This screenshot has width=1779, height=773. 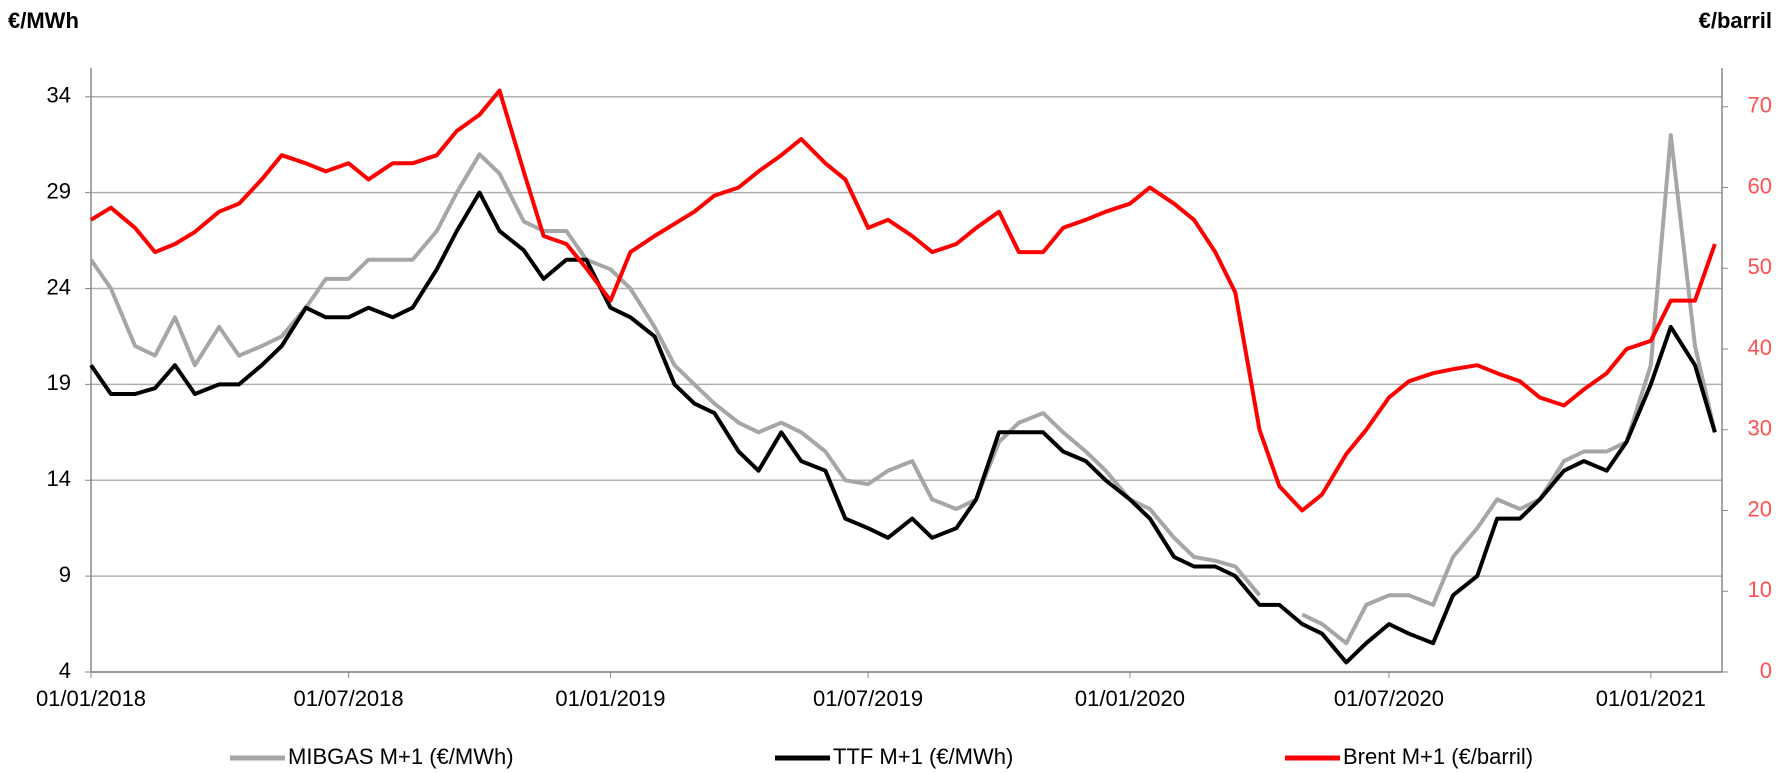 I want to click on y-tick-label: 19, so click(x=59, y=382).